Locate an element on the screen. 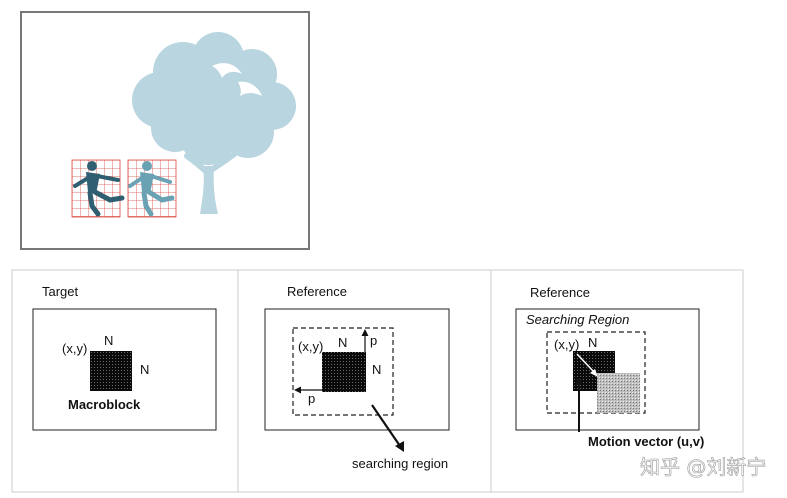  searching-region-title: Searching Region is located at coordinates (577, 319).